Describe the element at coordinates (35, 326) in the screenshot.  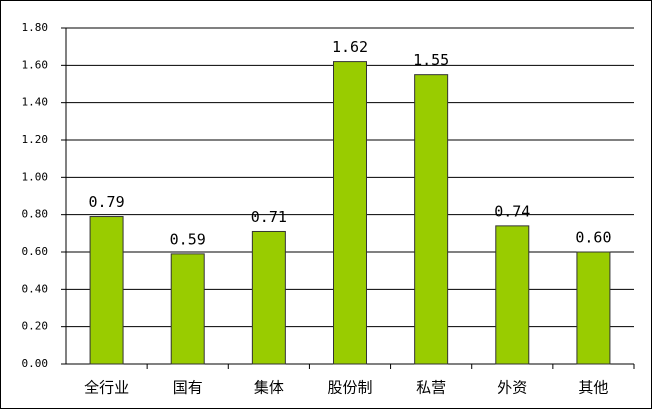
I see `y-tick-label: 0.20` at that location.